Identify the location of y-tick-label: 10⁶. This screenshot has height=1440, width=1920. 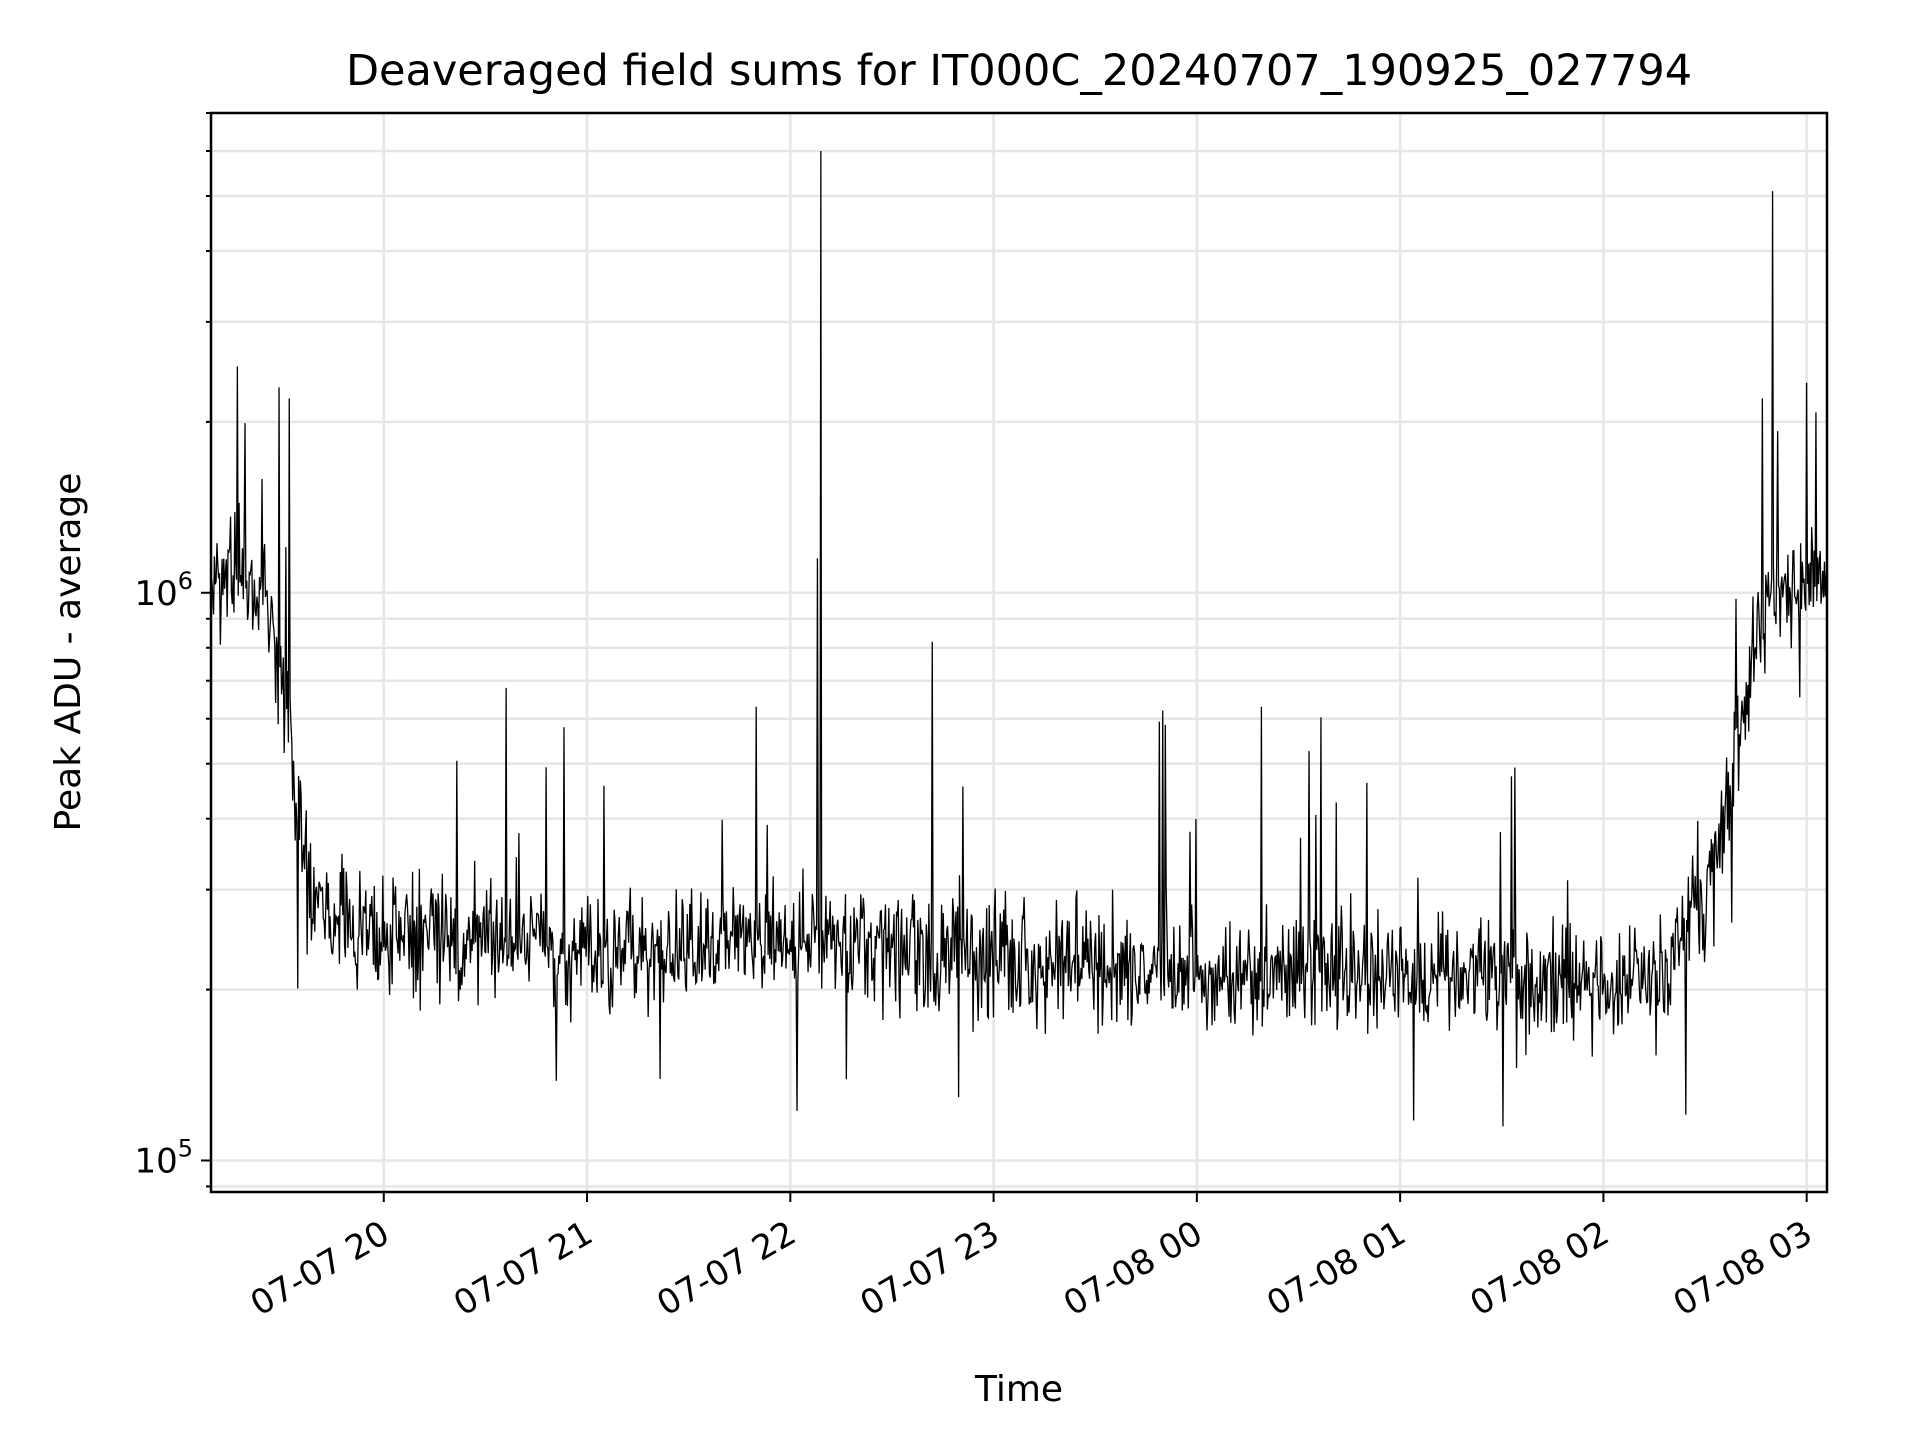
(163, 590).